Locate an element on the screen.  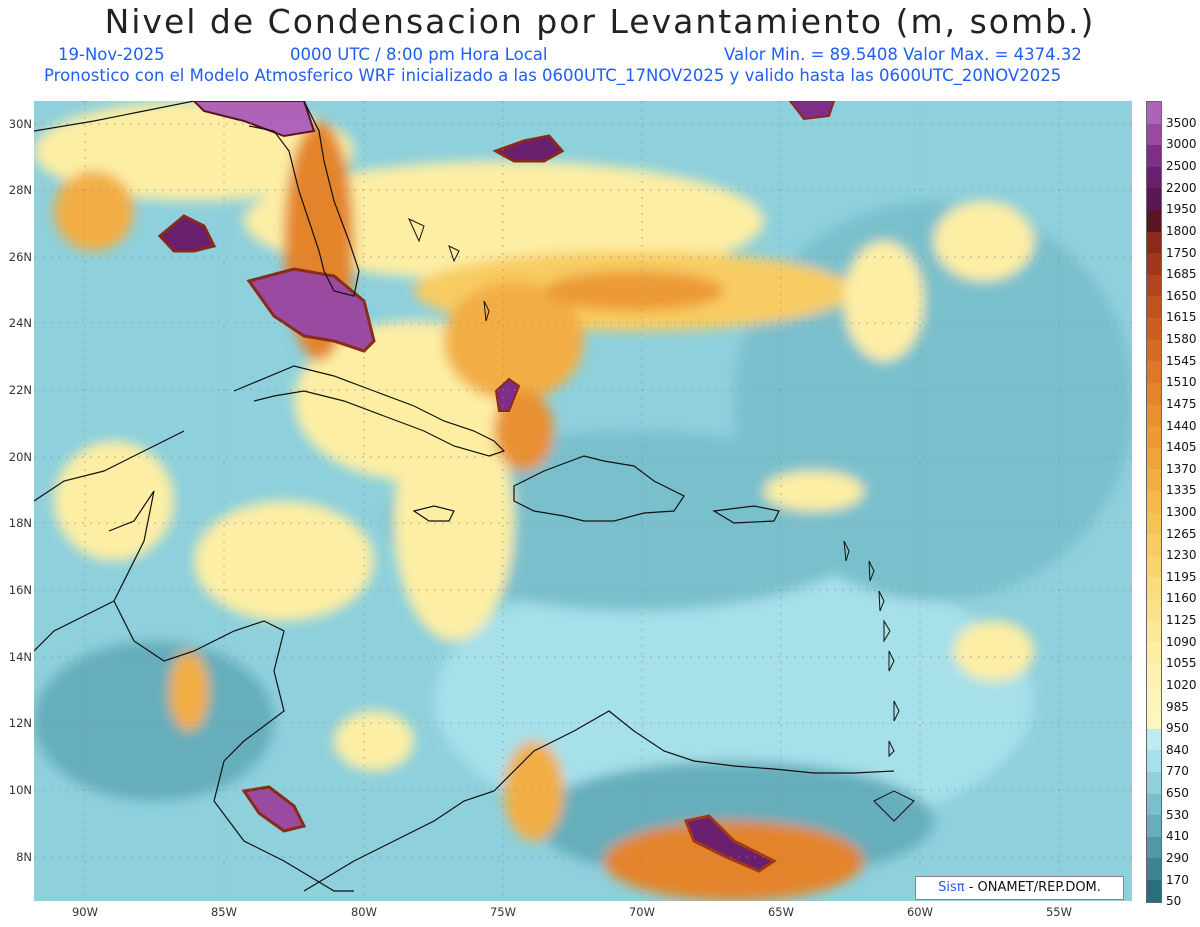
colorbar-label: 770 is located at coordinates (1177, 771).